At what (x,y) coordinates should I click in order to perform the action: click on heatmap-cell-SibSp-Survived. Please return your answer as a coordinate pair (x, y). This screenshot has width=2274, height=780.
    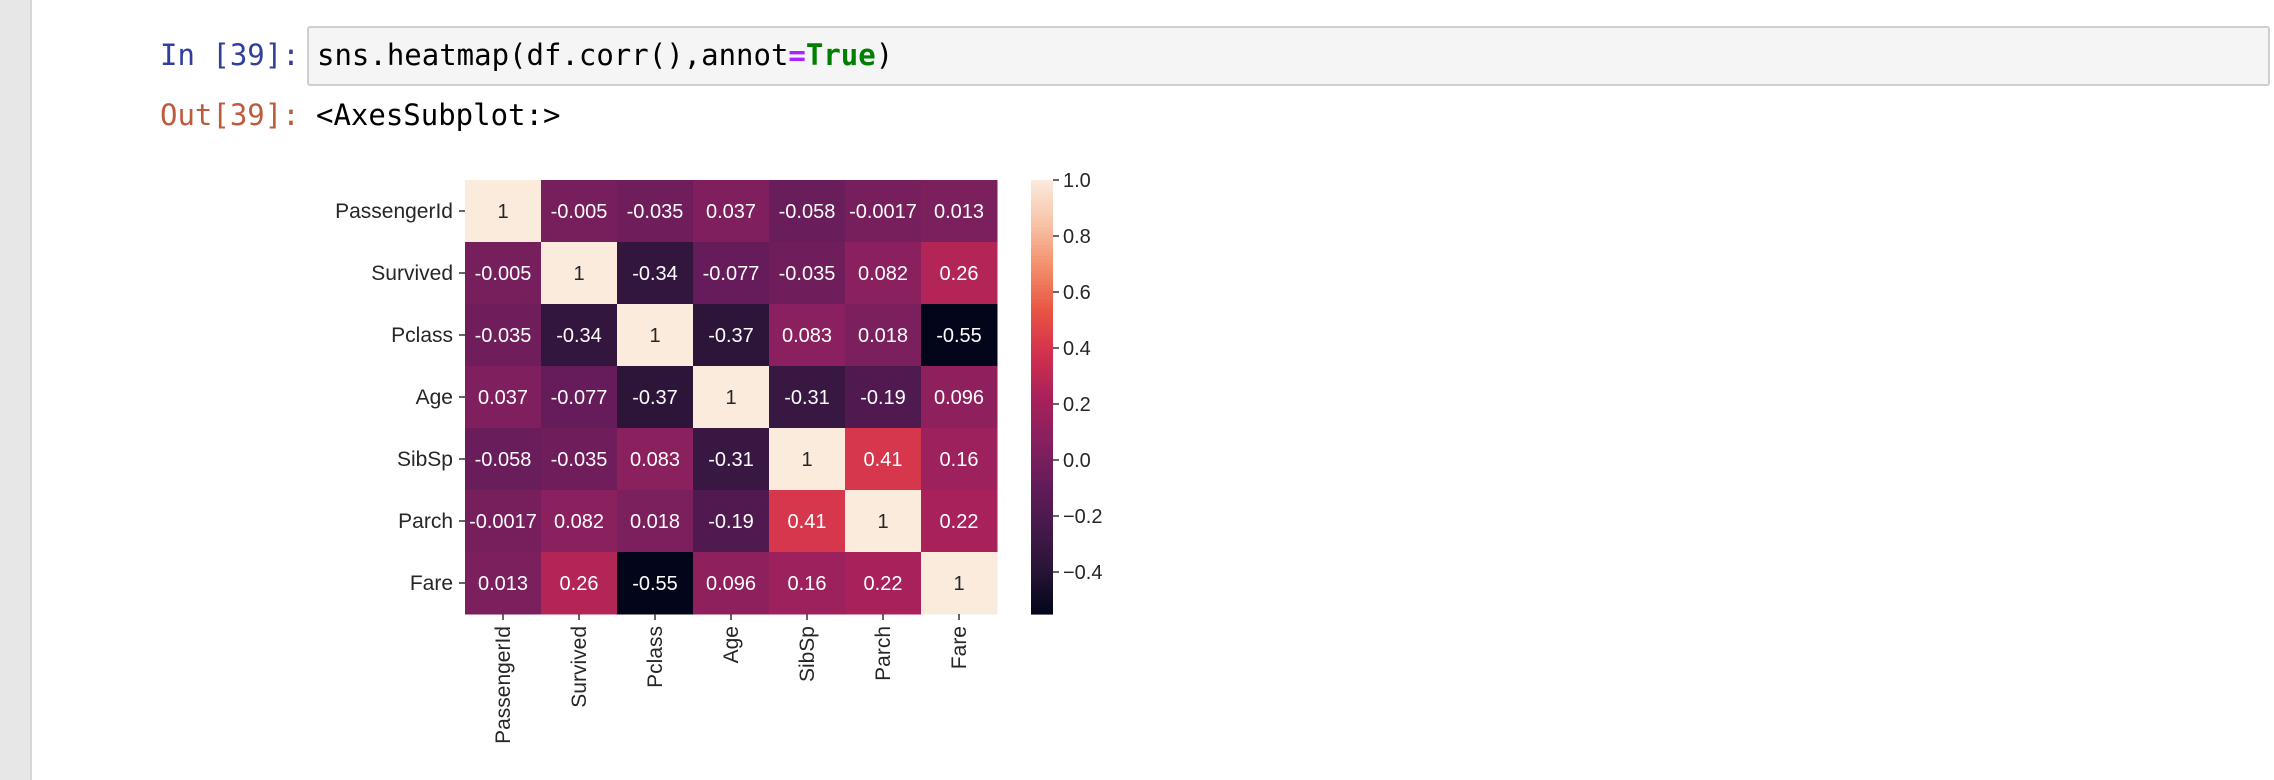
    Looking at the image, I should click on (579, 459).